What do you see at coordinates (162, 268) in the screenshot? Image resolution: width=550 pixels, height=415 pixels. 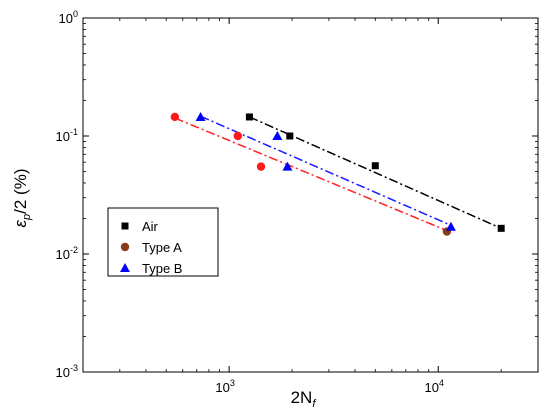 I see `legend-label-type-b: Type B` at bounding box center [162, 268].